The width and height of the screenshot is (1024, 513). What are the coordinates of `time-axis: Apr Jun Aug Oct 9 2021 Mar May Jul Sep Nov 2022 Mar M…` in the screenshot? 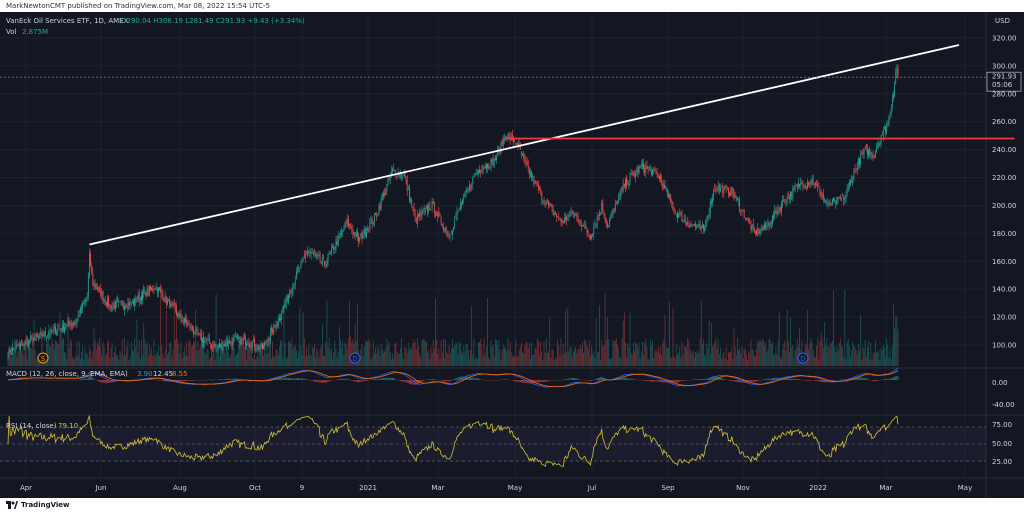 It's located at (496, 488).